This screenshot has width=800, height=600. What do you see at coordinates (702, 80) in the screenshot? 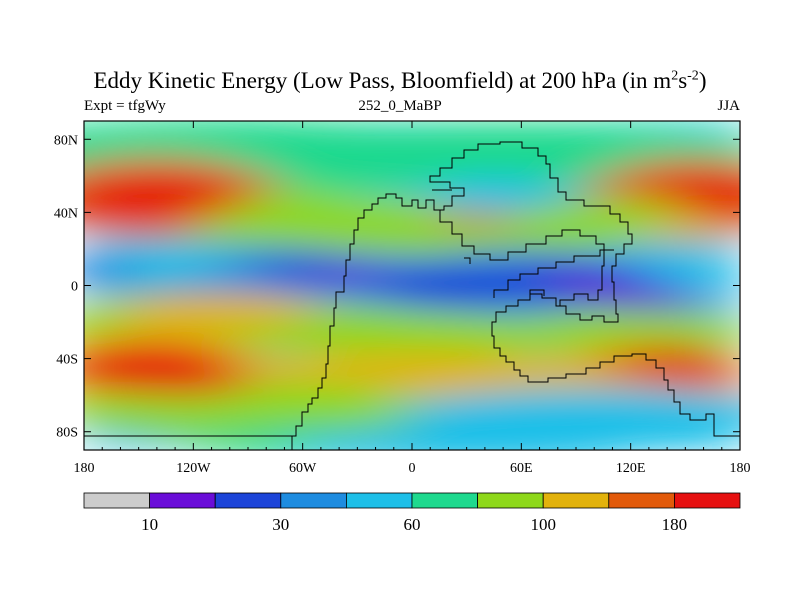
I see `title-close: )` at bounding box center [702, 80].